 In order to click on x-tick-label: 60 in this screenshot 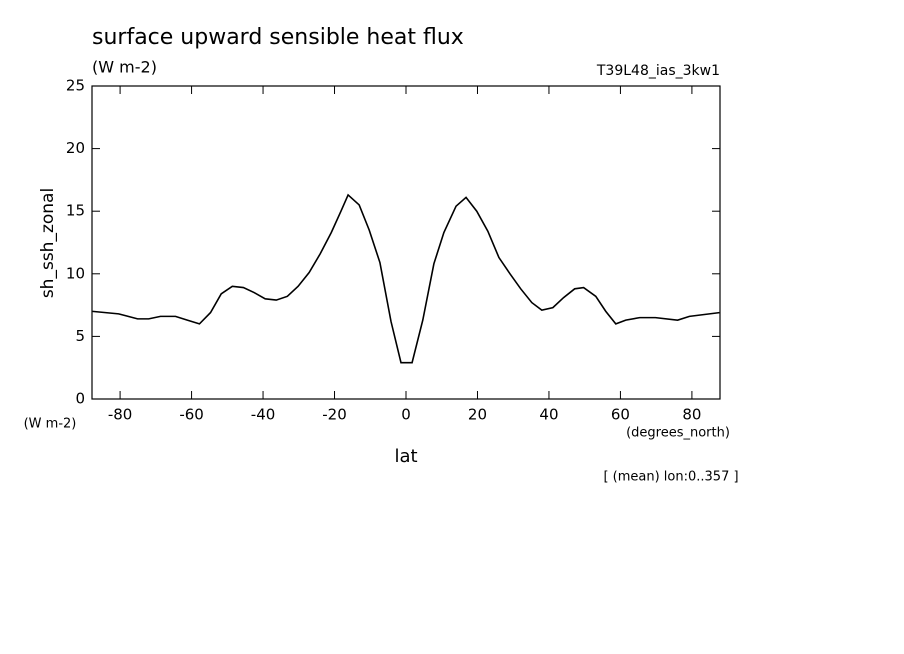, I will do `click(620, 415)`.